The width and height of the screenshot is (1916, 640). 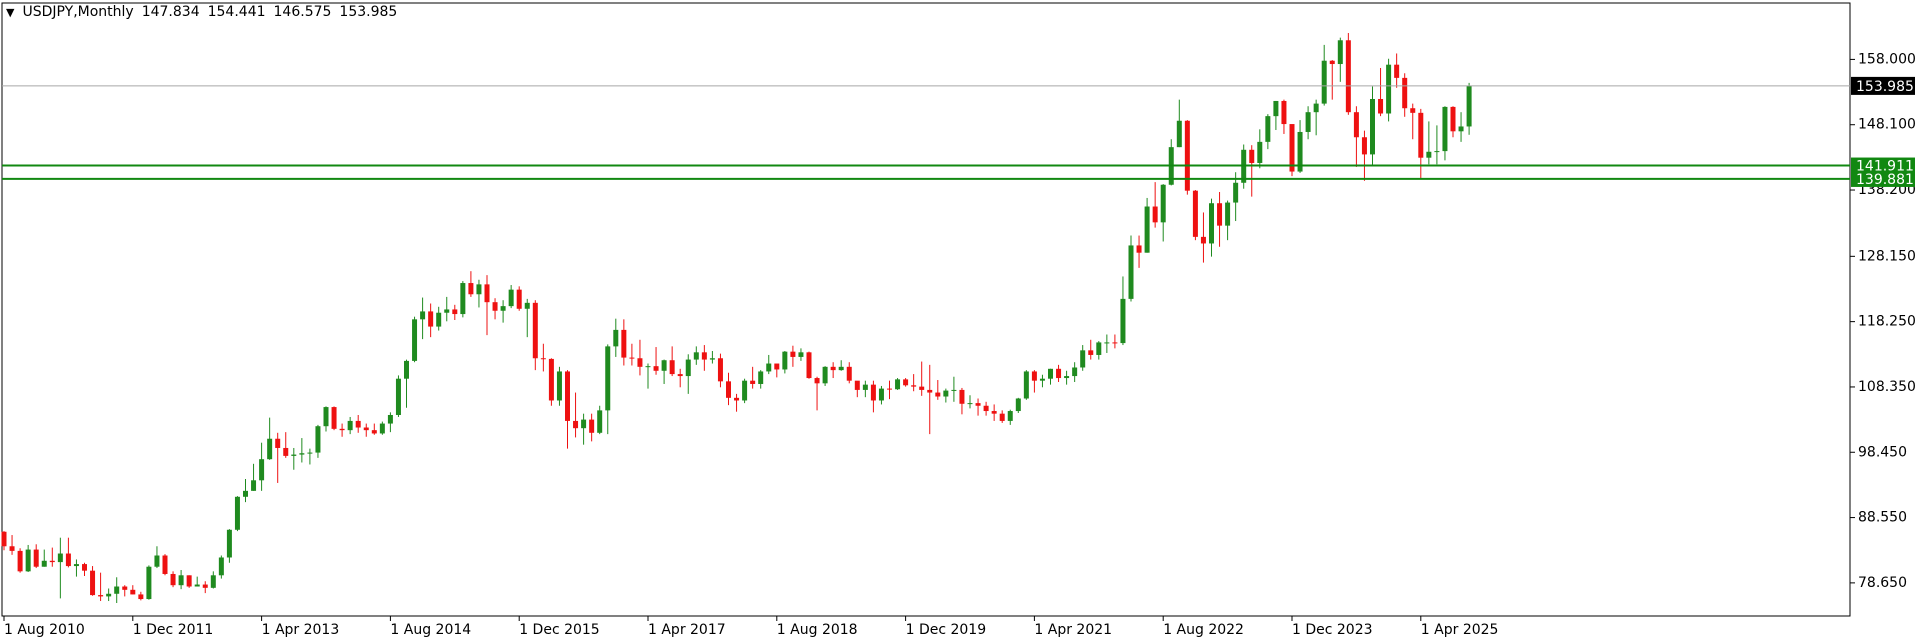 What do you see at coordinates (1887, 322) in the screenshot?
I see `y-tick-label: 118.250` at bounding box center [1887, 322].